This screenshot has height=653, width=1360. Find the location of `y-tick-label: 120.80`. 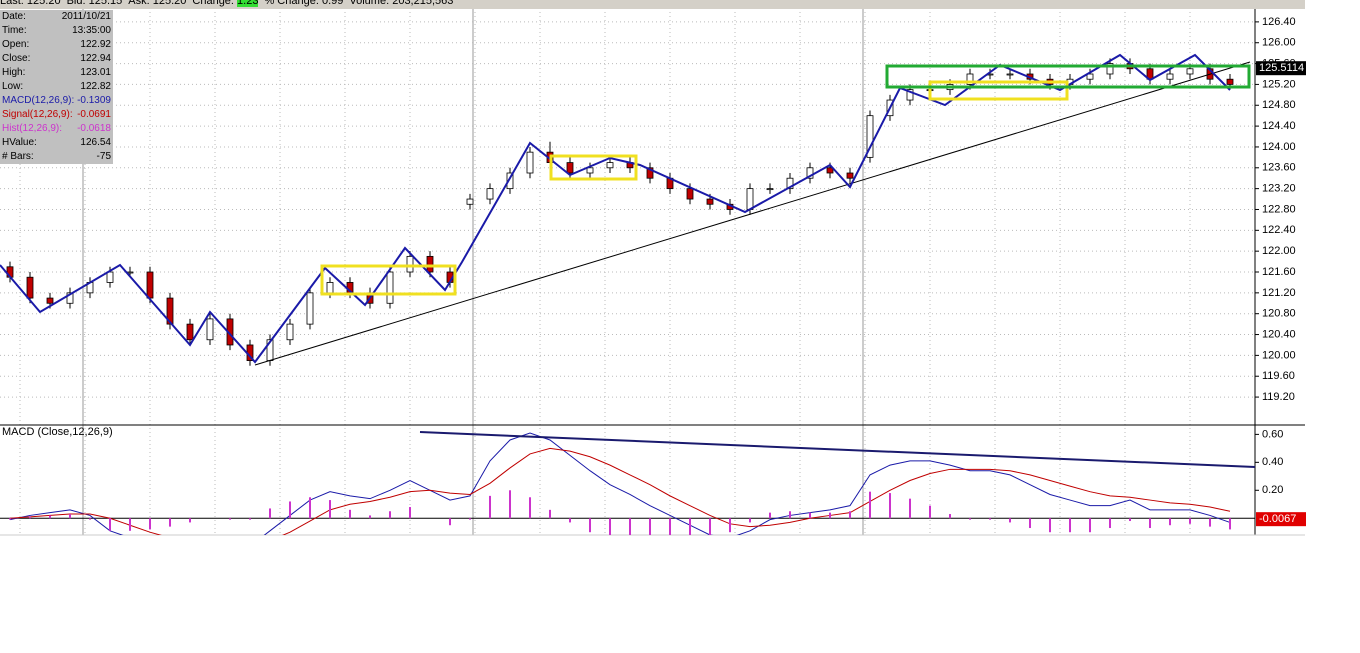

y-tick-label: 120.80 is located at coordinates (1279, 314).